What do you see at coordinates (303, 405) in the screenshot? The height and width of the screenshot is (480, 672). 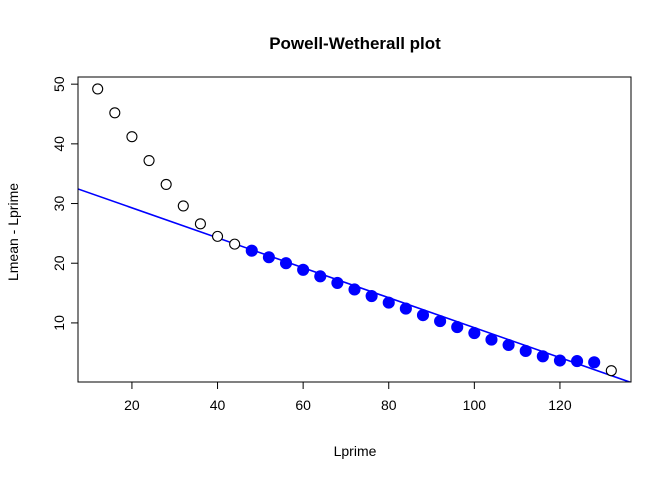 I see `x-tick-label: 60` at bounding box center [303, 405].